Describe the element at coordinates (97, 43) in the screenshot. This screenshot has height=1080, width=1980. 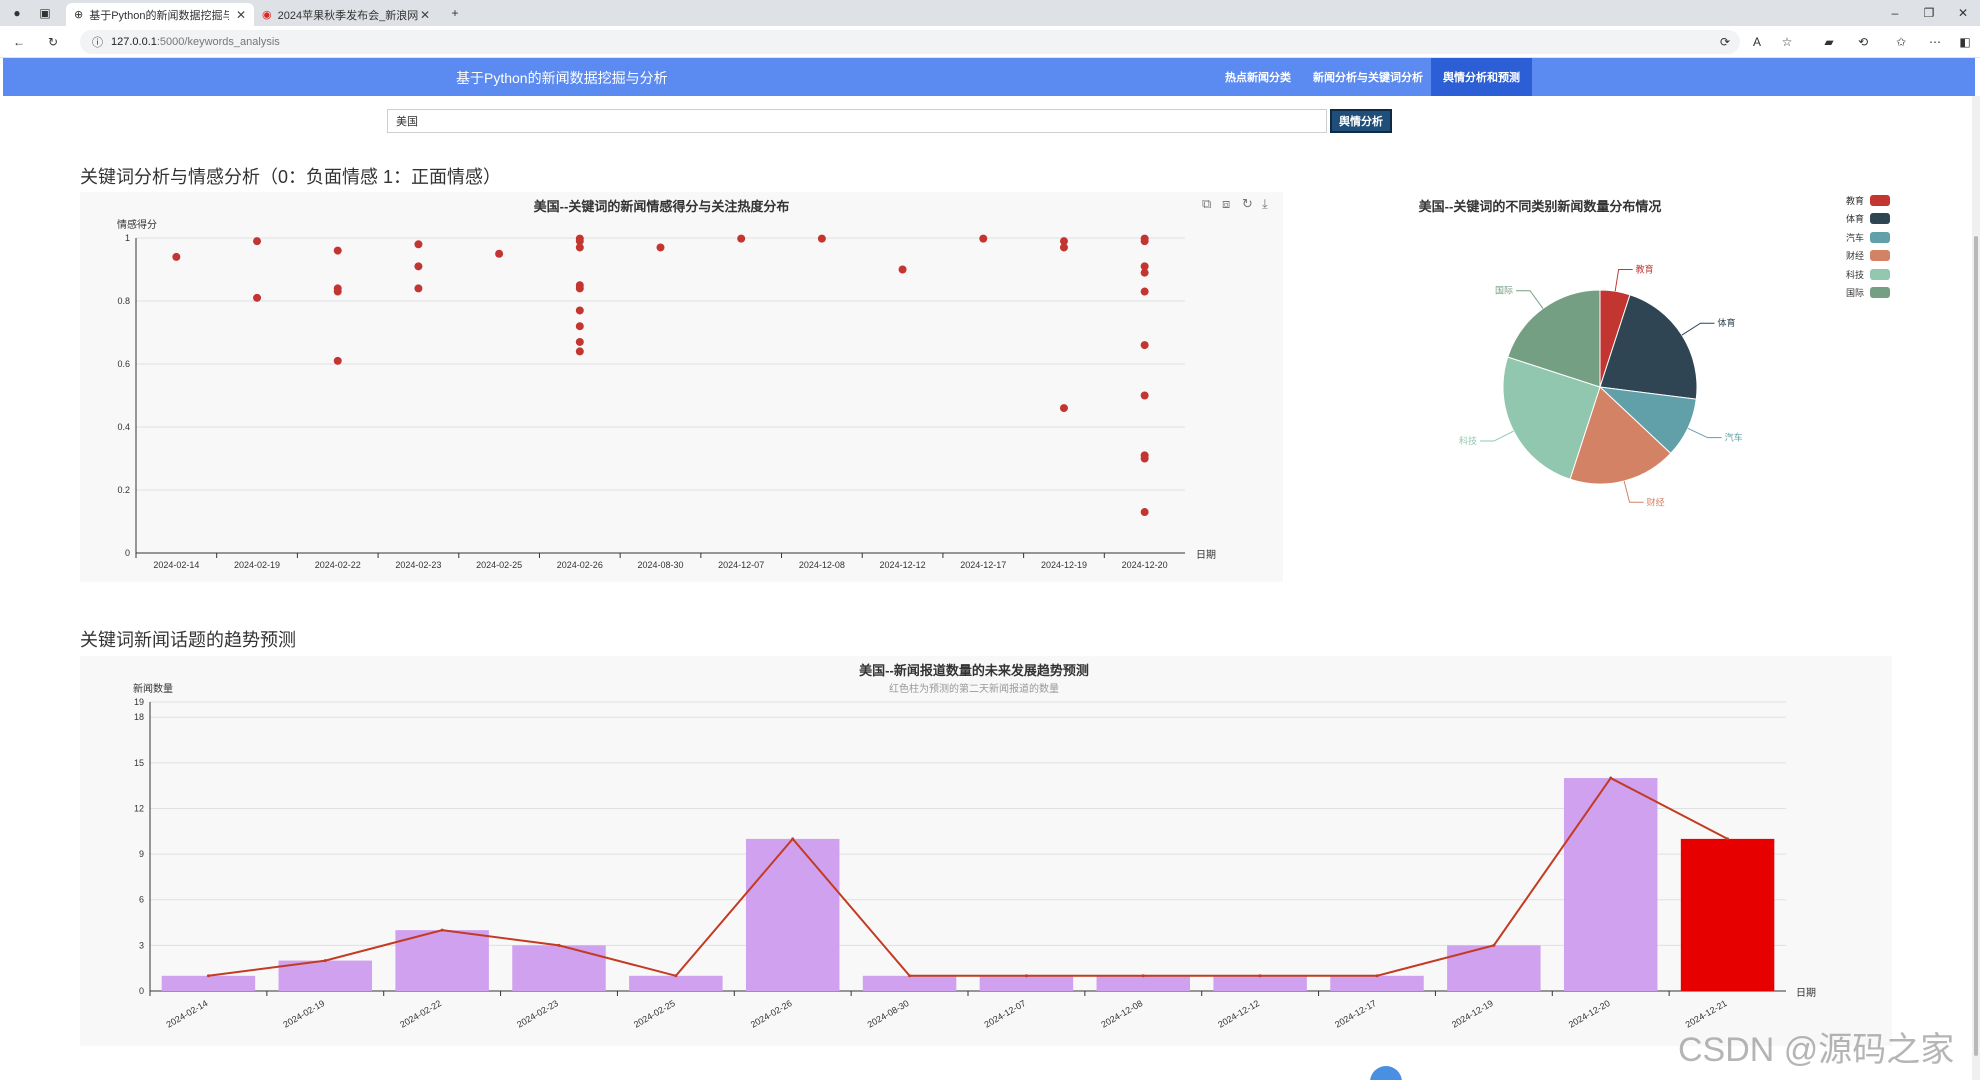
I see `info-icon: ⓘ` at that location.